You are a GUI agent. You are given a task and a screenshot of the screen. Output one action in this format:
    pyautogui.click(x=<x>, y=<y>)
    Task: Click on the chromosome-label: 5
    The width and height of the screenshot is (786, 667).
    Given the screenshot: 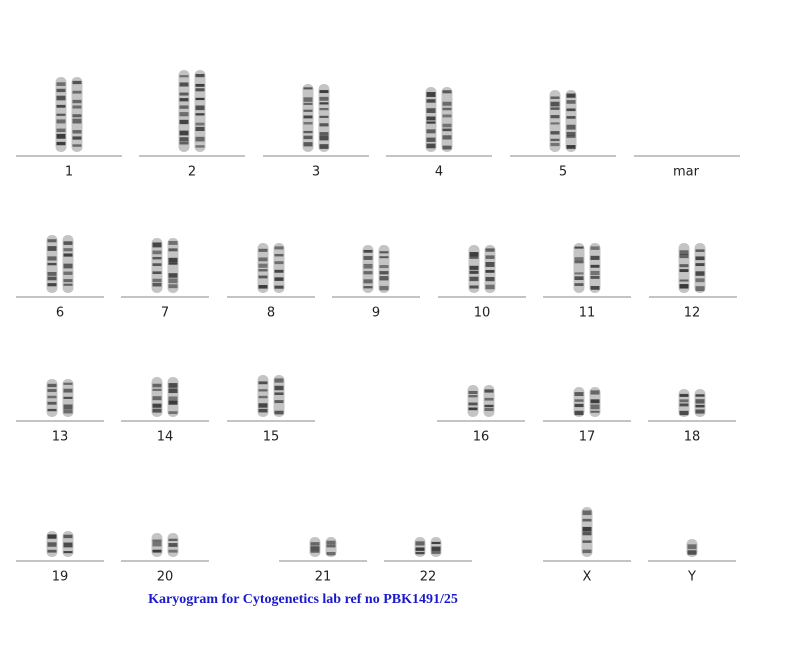 What is the action you would take?
    pyautogui.click(x=563, y=172)
    